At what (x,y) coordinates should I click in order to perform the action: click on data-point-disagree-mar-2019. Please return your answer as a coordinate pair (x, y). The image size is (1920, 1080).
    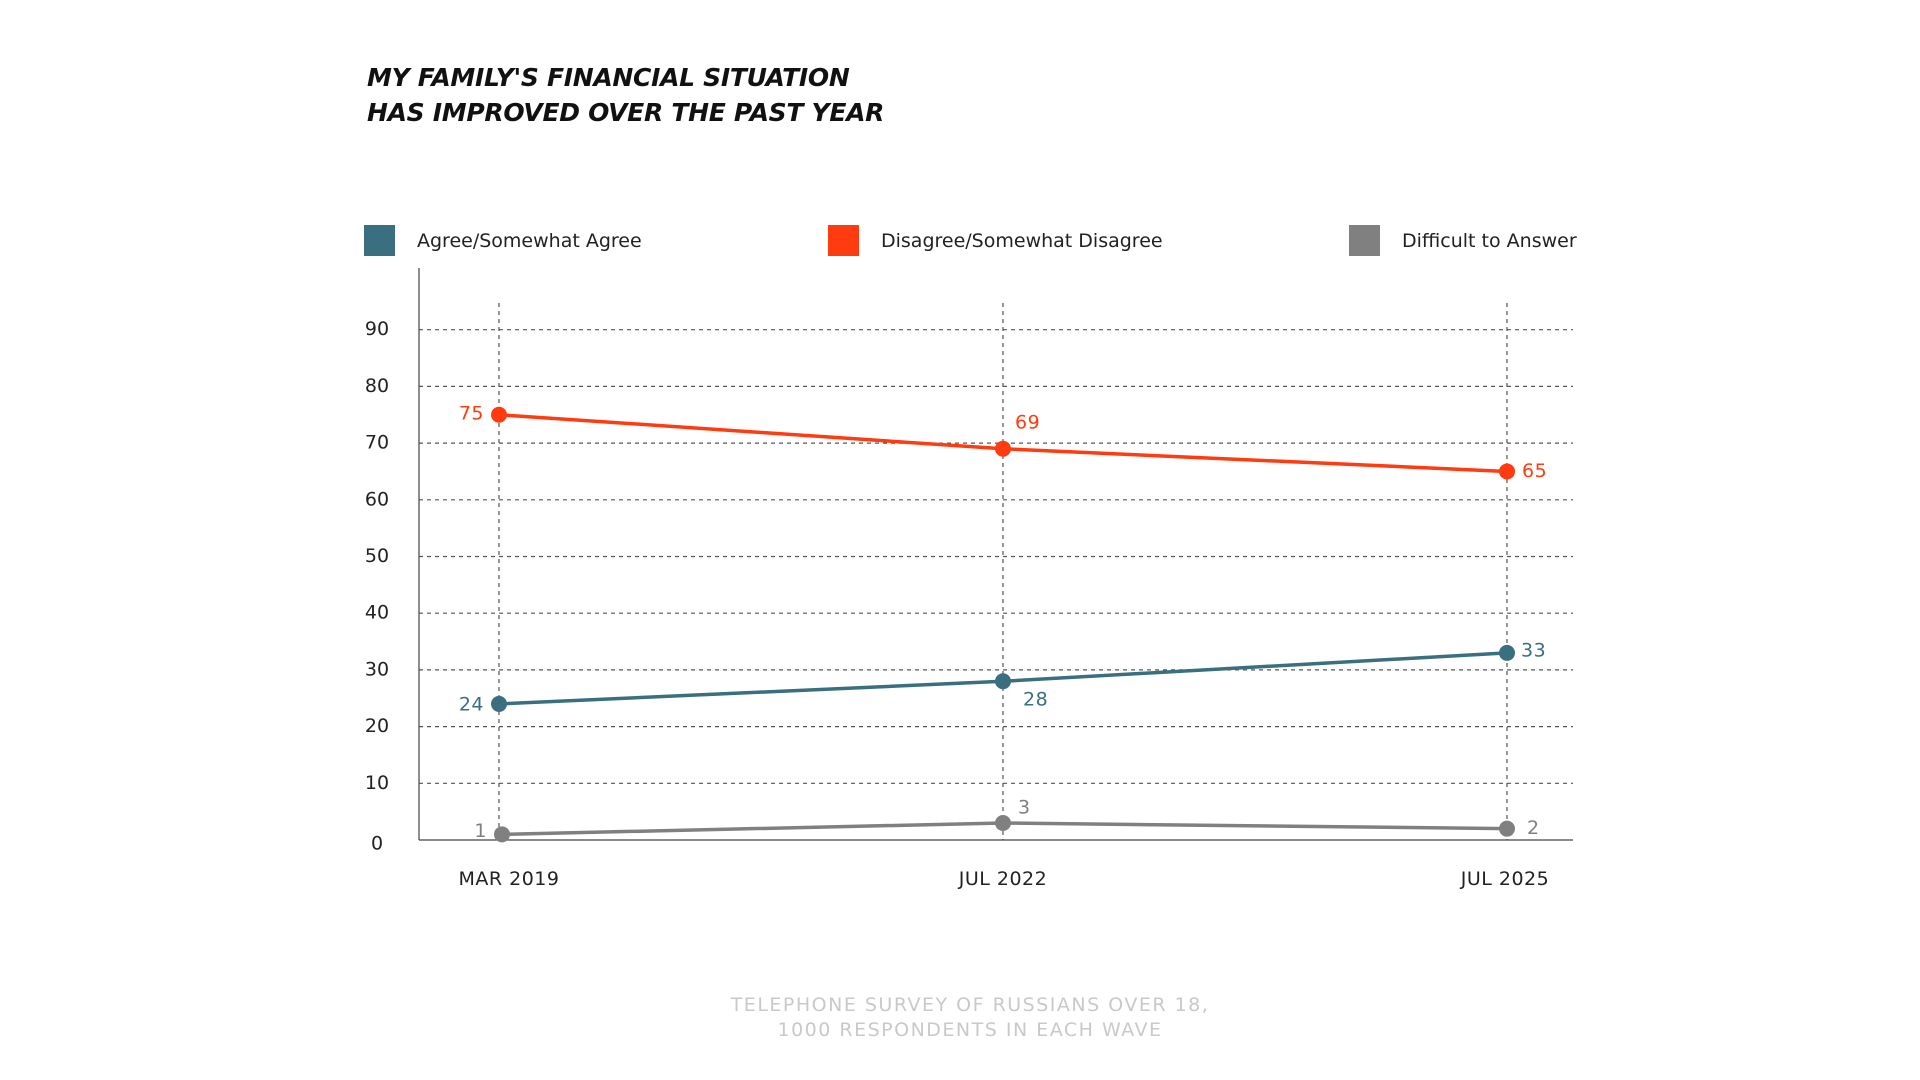
    Looking at the image, I should click on (499, 414).